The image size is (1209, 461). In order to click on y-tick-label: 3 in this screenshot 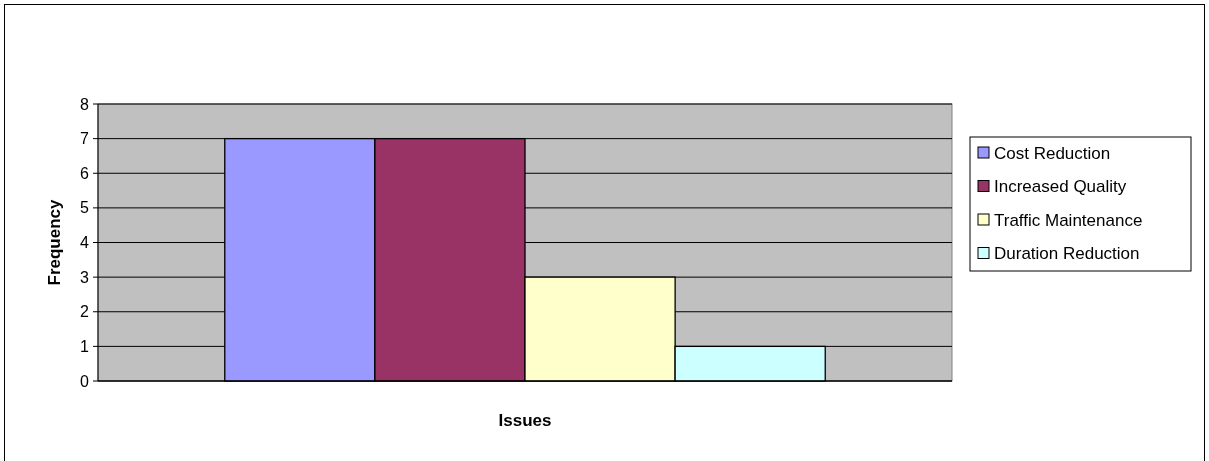, I will do `click(85, 277)`.